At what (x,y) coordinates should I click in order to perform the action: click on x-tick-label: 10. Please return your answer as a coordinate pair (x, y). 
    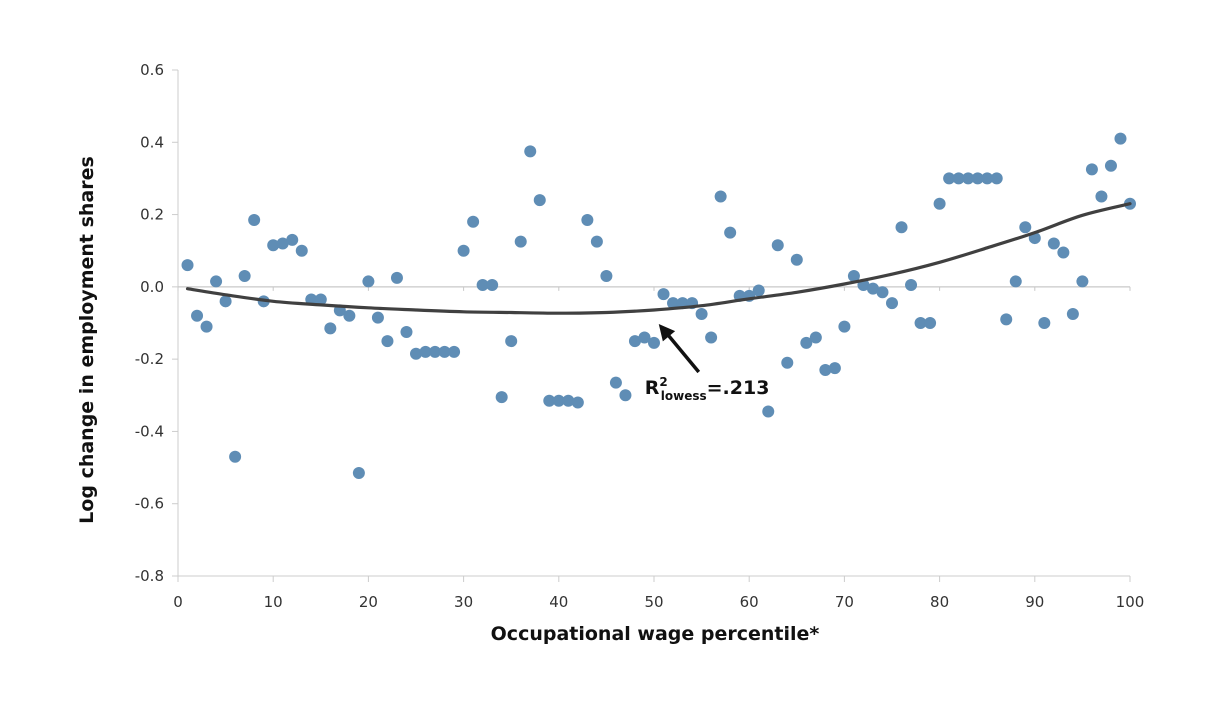
    Looking at the image, I should click on (273, 602).